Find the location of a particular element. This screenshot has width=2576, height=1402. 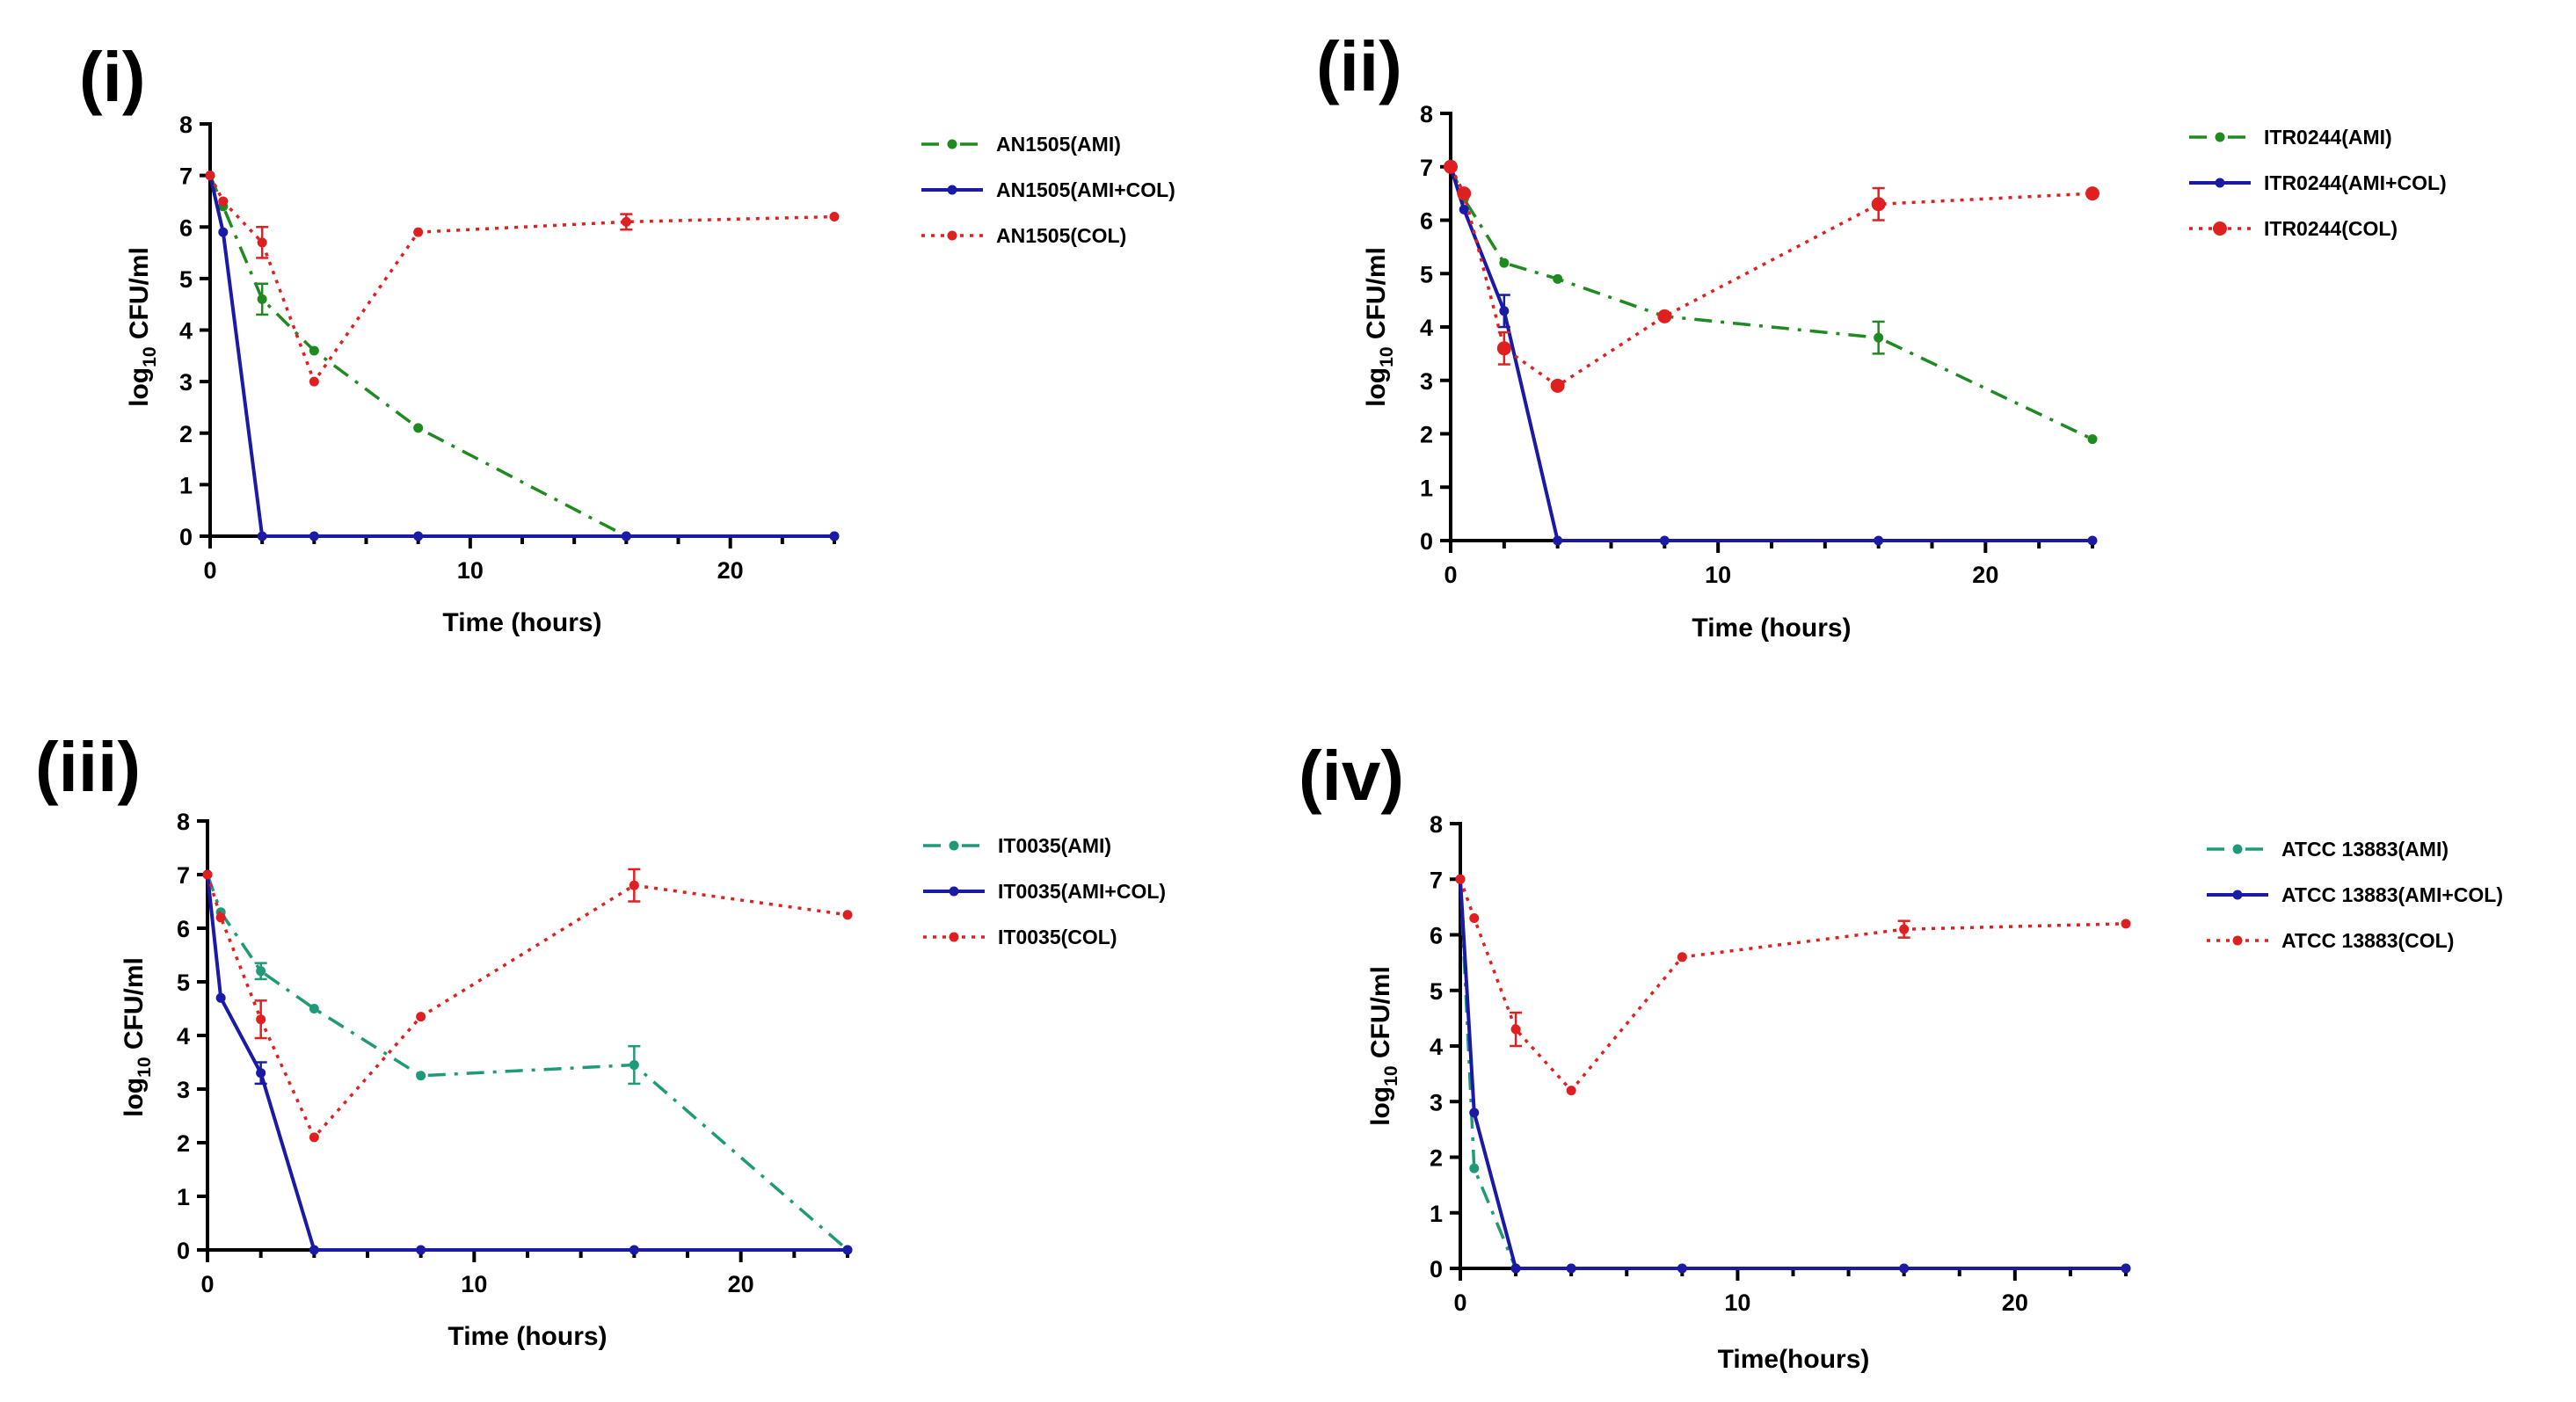

legend-entry: IT0035(AMI+COL) is located at coordinates (1044, 891).